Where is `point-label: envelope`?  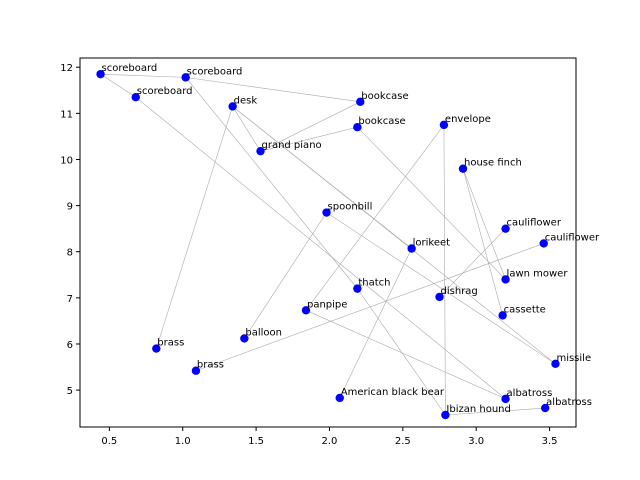 point-label: envelope is located at coordinates (468, 119).